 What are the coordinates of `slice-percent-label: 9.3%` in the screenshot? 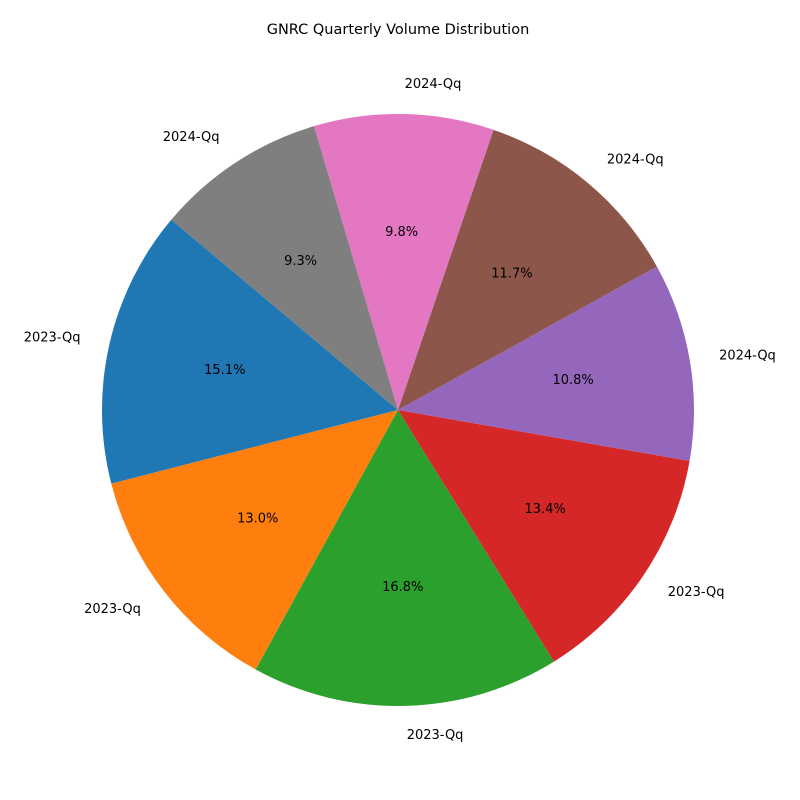 It's located at (300, 261).